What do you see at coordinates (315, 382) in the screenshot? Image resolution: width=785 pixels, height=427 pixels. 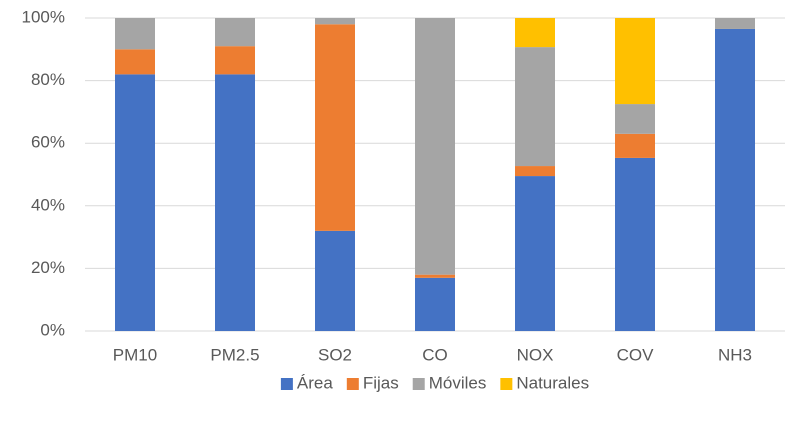 I see `legend-label: Área` at bounding box center [315, 382].